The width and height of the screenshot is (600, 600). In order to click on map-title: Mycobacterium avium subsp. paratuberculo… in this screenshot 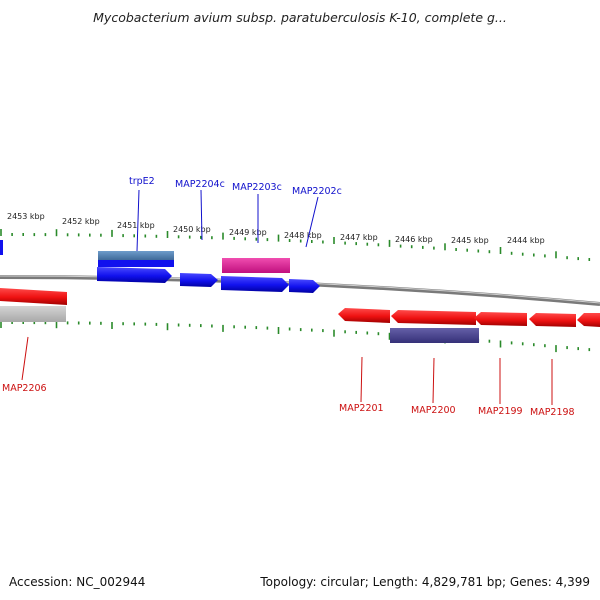, I will do `click(300, 17)`.